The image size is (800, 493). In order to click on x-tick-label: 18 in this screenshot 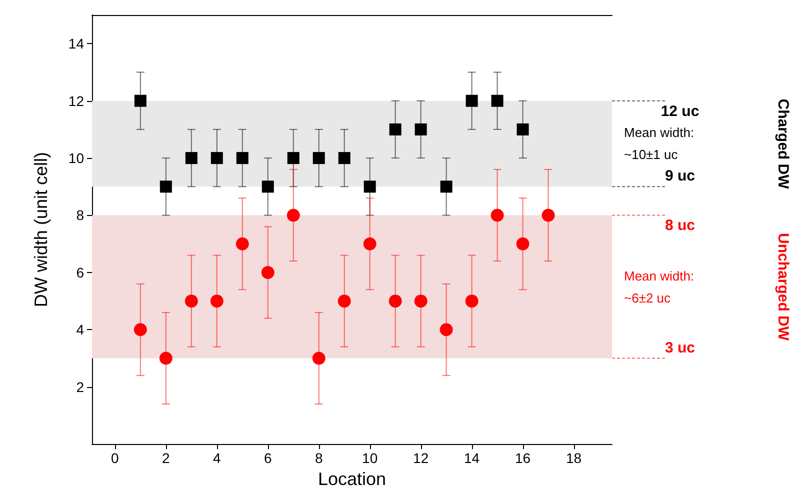, I will do `click(574, 458)`.